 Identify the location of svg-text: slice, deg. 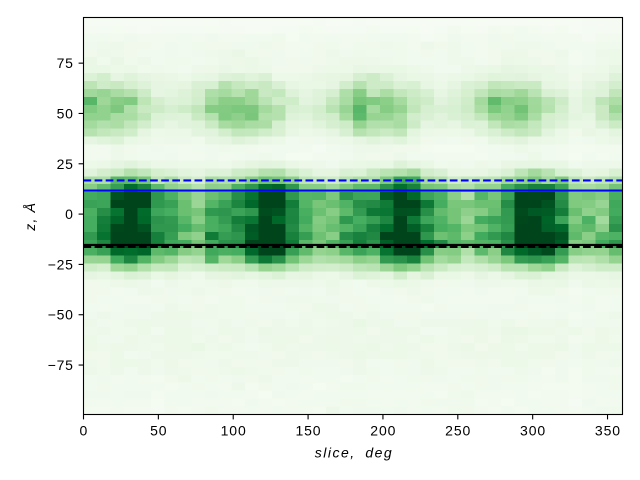
(354, 453).